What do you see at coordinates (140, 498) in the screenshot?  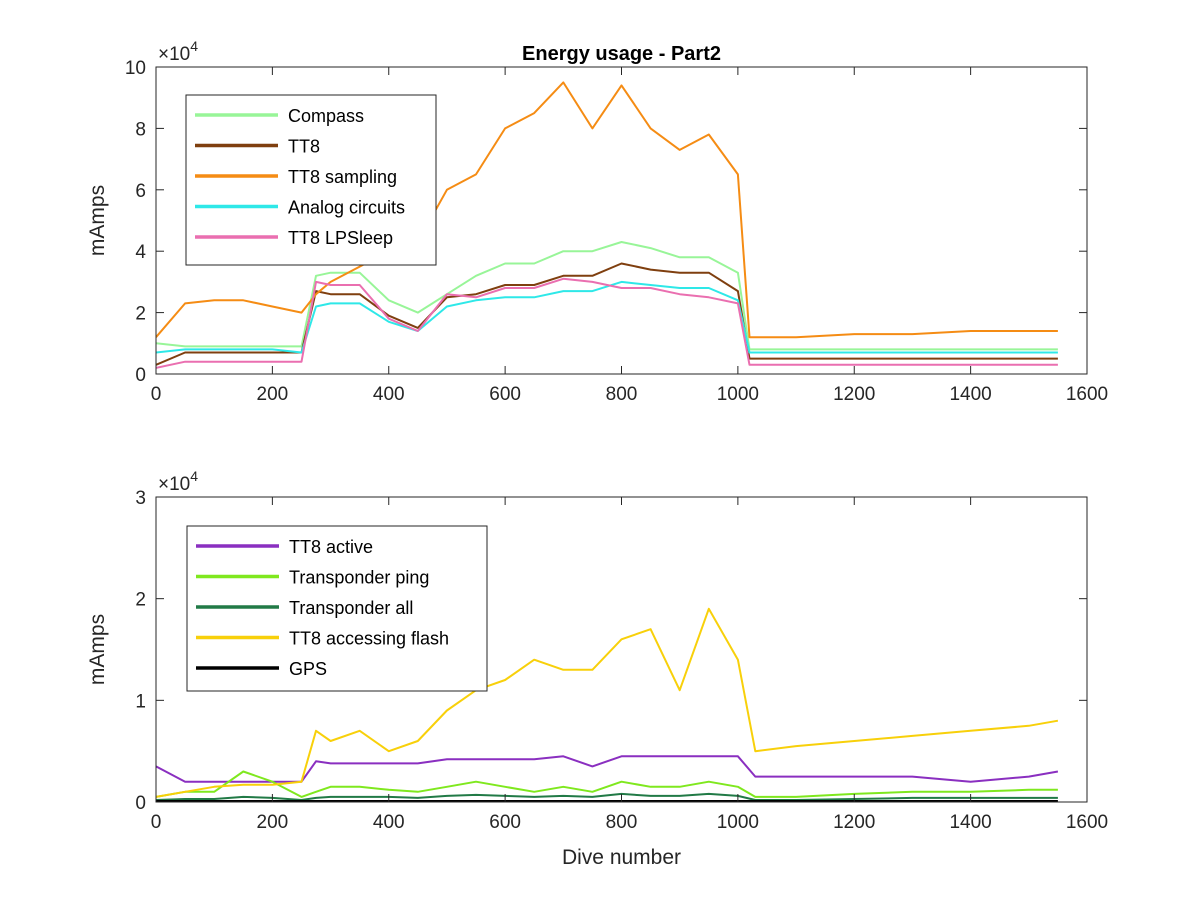 I see `y-tick-label: 3` at bounding box center [140, 498].